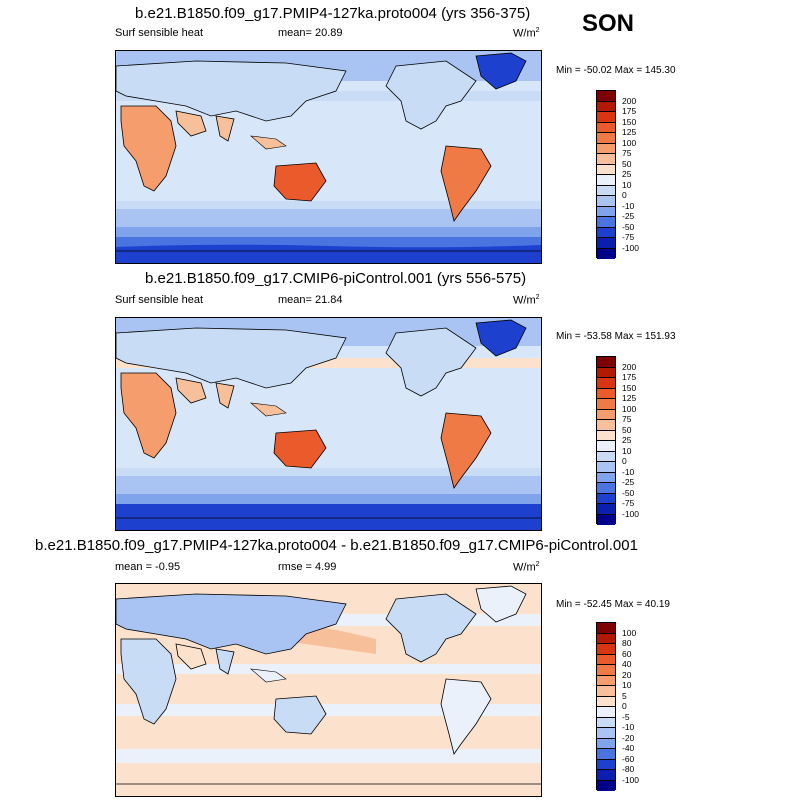  I want to click on colorbar-tick-label: 150, so click(629, 121).